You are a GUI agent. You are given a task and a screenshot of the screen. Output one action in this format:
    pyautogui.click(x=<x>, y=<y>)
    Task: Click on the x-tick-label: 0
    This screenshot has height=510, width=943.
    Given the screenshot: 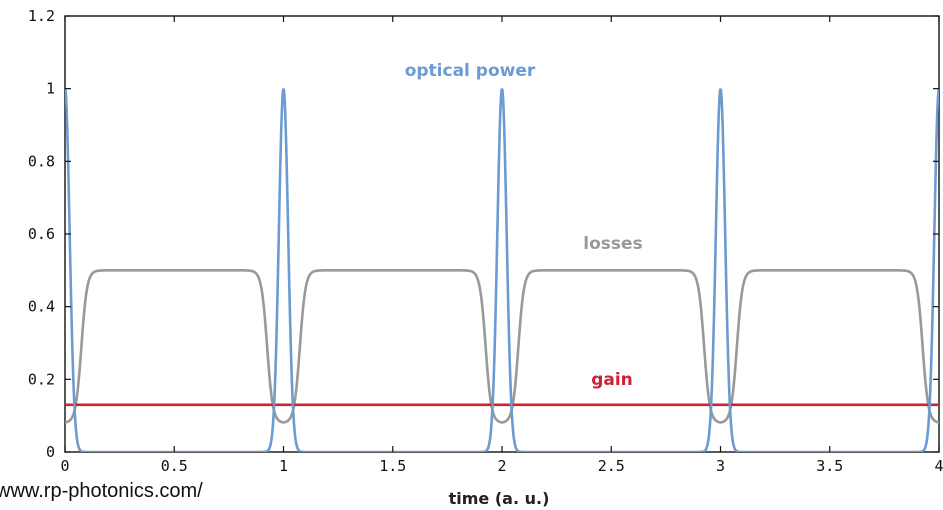 What is the action you would take?
    pyautogui.click(x=64, y=466)
    